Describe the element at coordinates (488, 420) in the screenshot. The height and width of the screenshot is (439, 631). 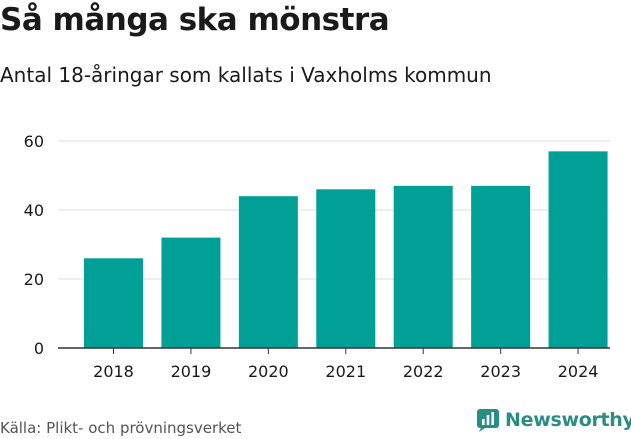
I see `bar-chart-logo-icon` at that location.